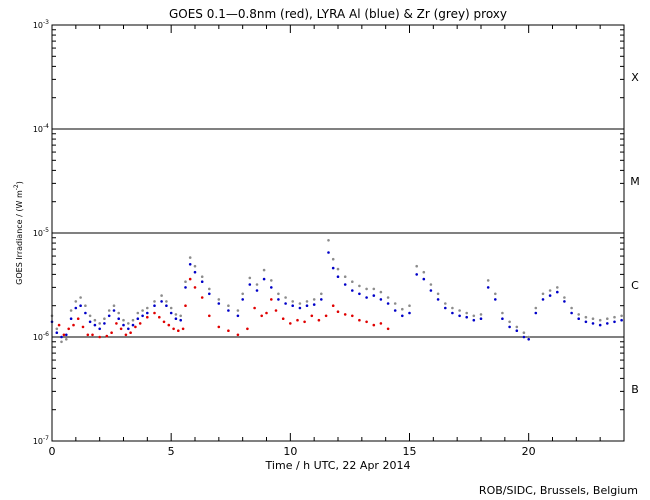  I want to click on x-axis-label: Time / h UTC, 22 Apr 2014, so click(338, 465).